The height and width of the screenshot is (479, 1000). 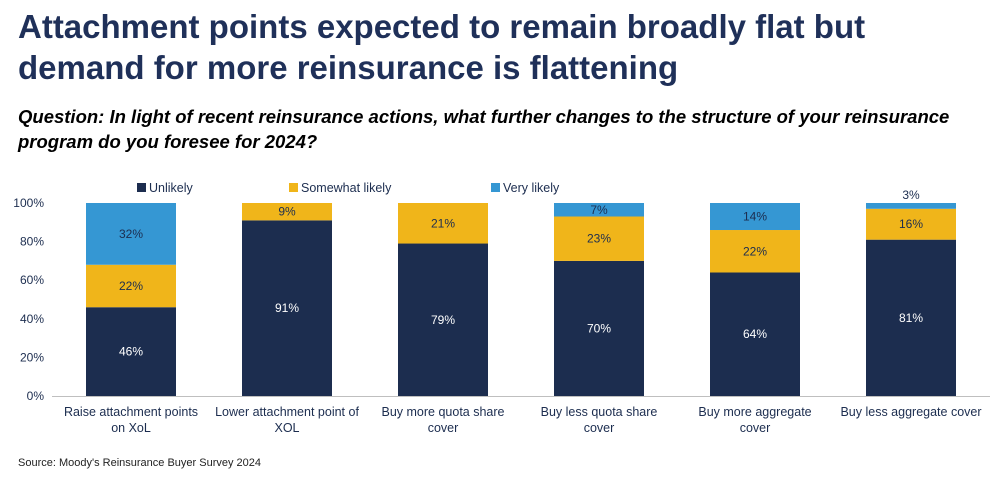 What do you see at coordinates (32, 357) in the screenshot?
I see `y-tick-label: 20%` at bounding box center [32, 357].